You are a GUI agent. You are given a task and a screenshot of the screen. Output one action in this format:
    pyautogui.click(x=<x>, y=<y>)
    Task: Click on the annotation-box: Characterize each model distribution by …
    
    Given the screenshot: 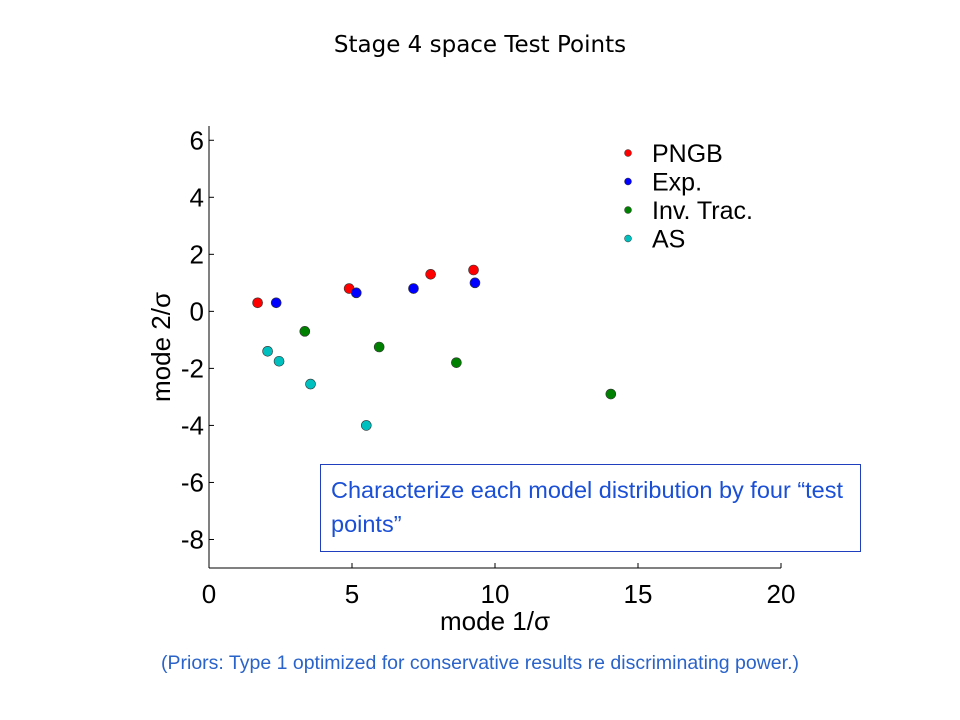 What is the action you would take?
    pyautogui.click(x=590, y=508)
    